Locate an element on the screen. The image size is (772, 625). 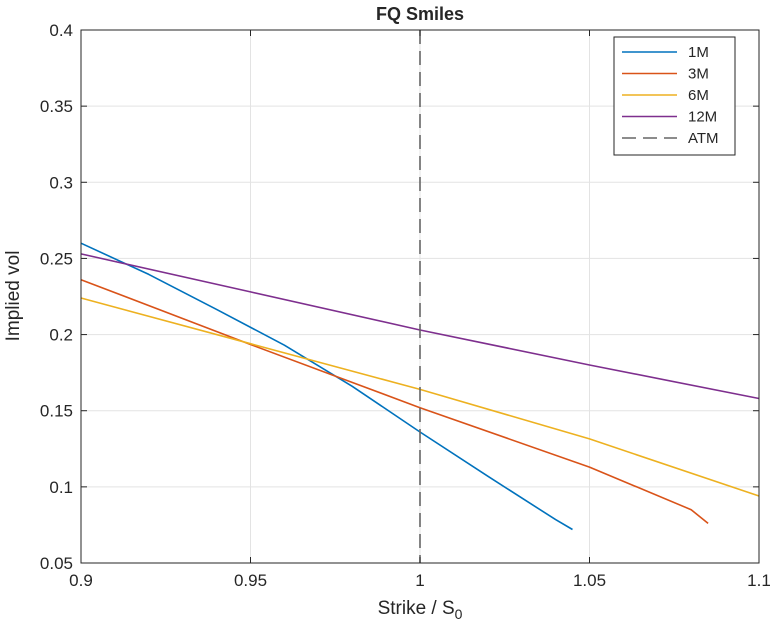
y-tick-label: 0.2 is located at coordinates (61, 335).